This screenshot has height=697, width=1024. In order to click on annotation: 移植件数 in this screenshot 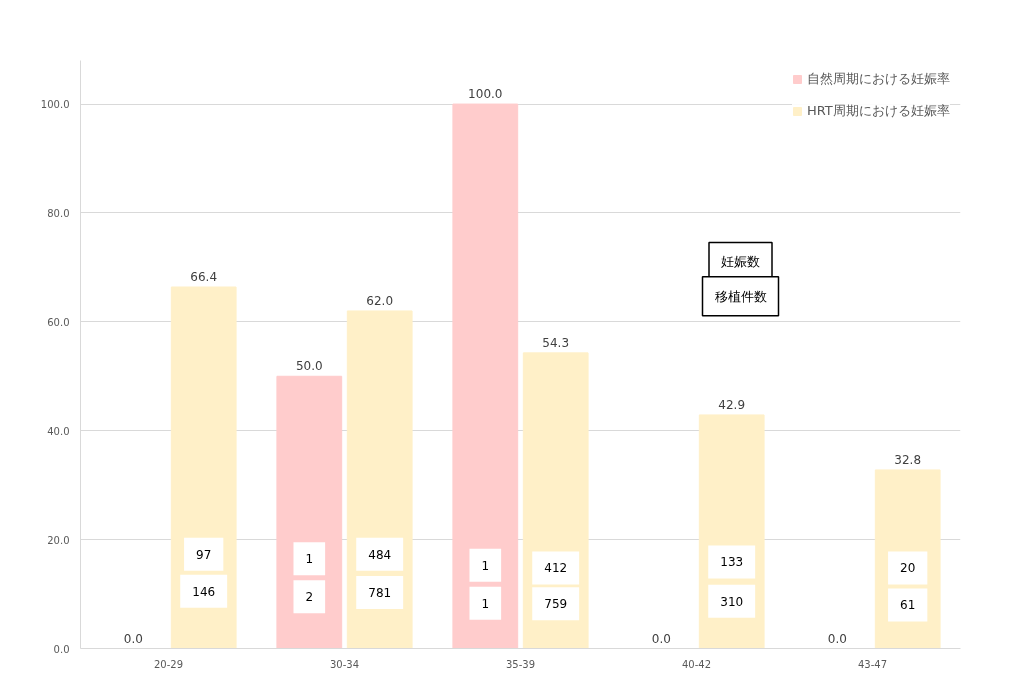, I will do `click(740, 296)`.